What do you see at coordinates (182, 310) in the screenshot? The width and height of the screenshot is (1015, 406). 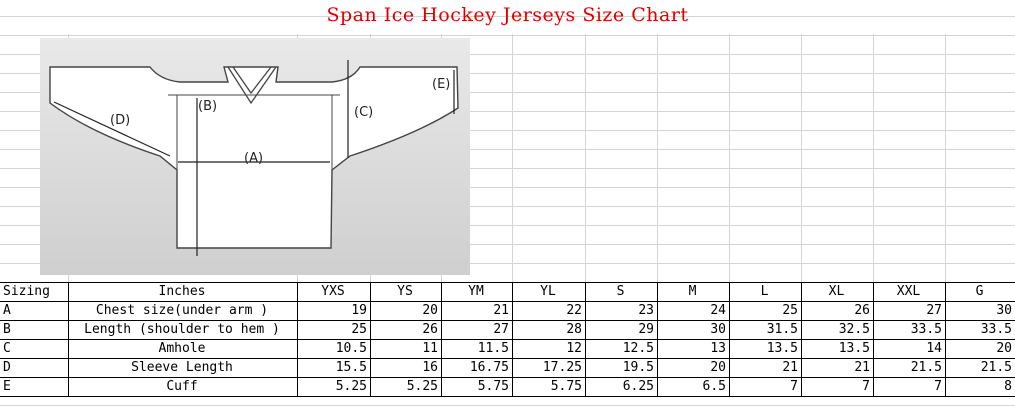 I see `row-label-a: Chest size(under arm )` at bounding box center [182, 310].